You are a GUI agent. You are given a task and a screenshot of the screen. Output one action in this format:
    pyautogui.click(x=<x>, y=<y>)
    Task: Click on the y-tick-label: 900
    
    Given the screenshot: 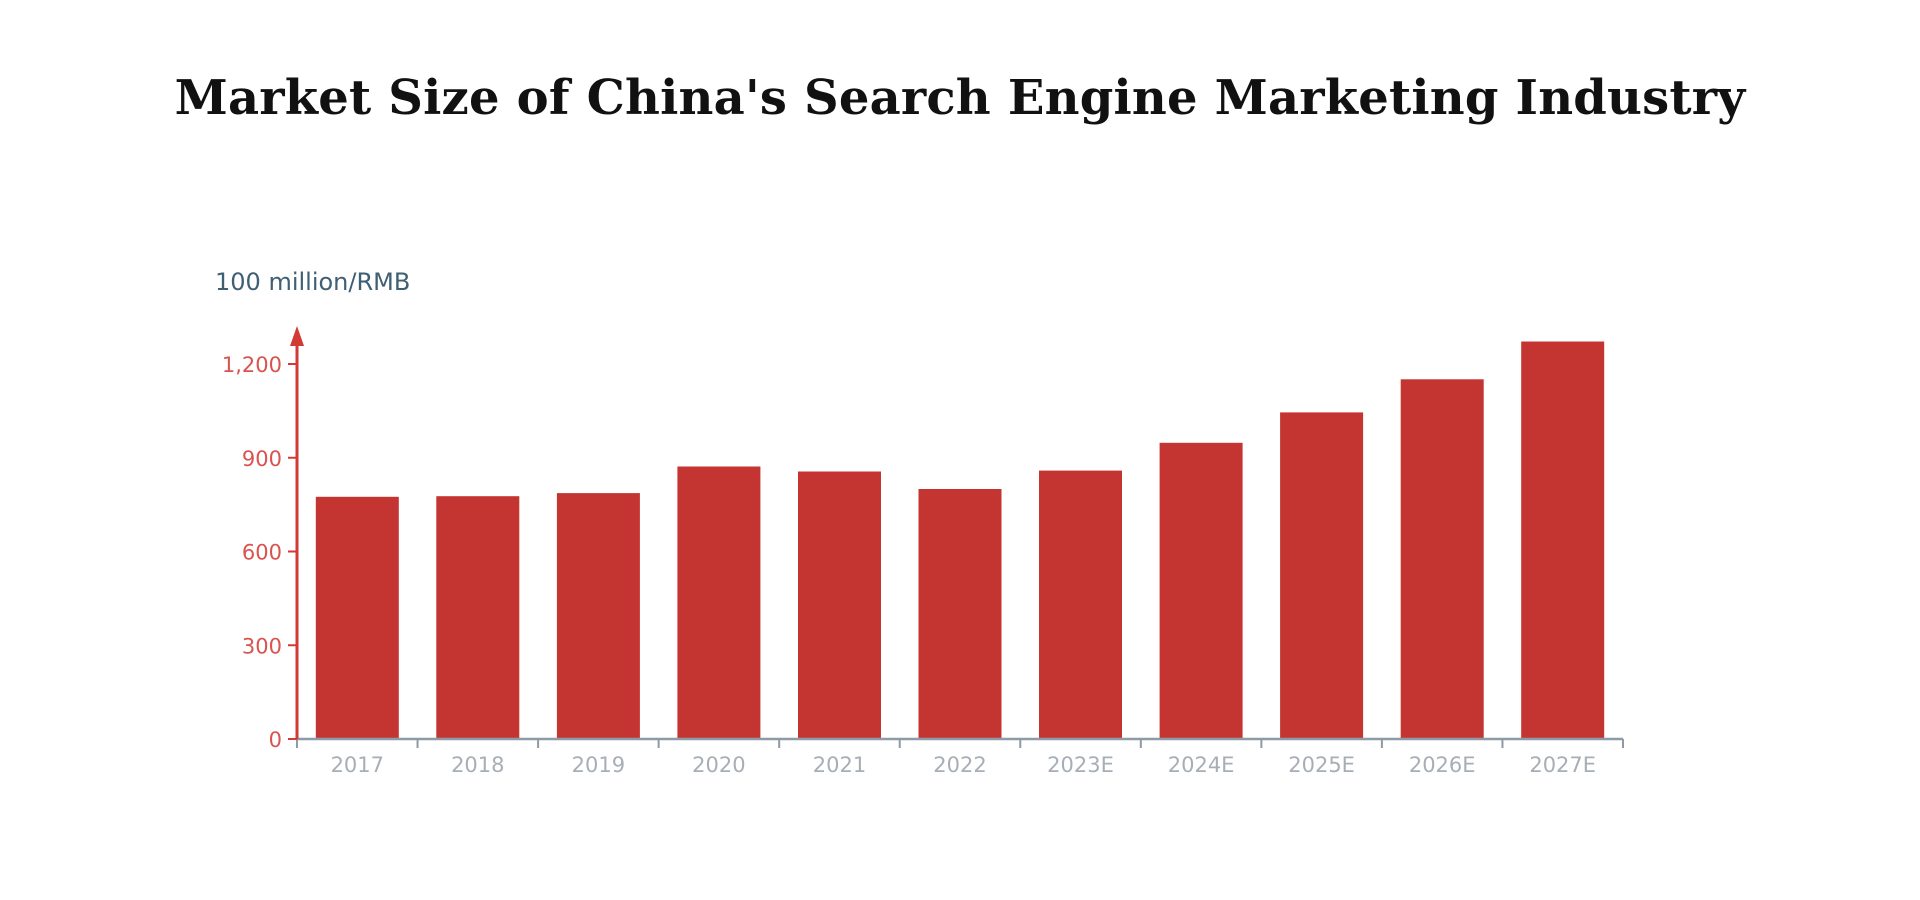 What is the action you would take?
    pyautogui.click(x=262, y=459)
    